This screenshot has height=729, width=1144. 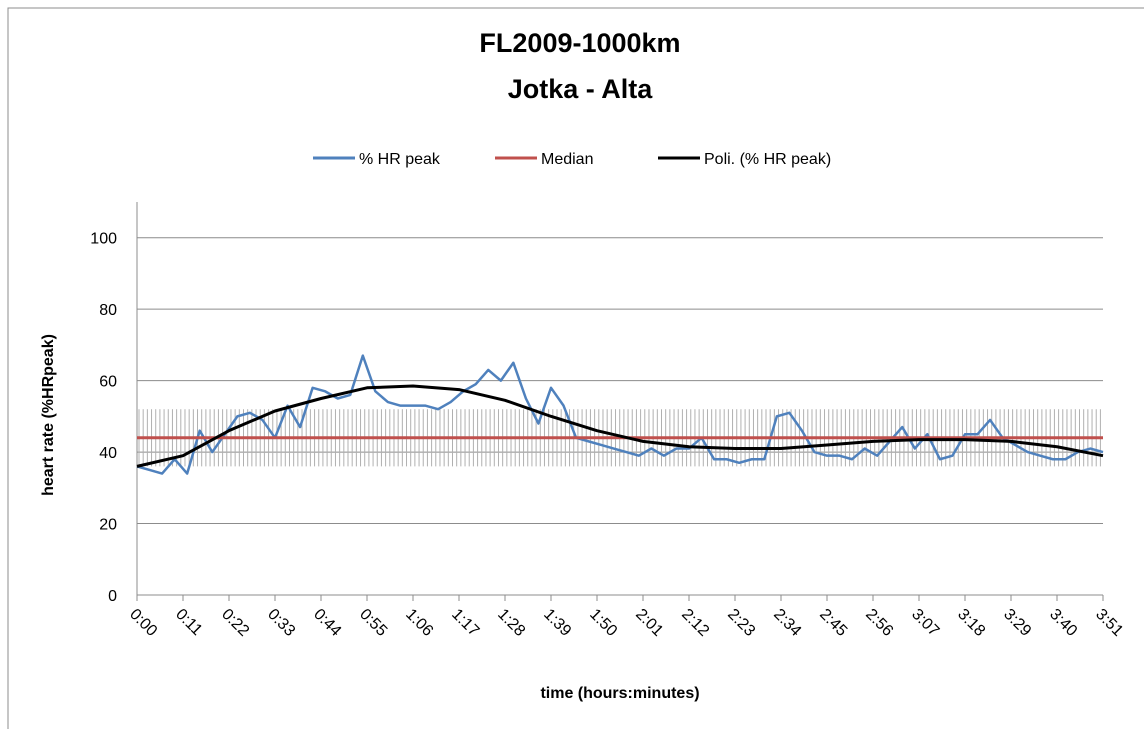 What do you see at coordinates (767, 159) in the screenshot?
I see `legend-label: Poli. (% HR peak)` at bounding box center [767, 159].